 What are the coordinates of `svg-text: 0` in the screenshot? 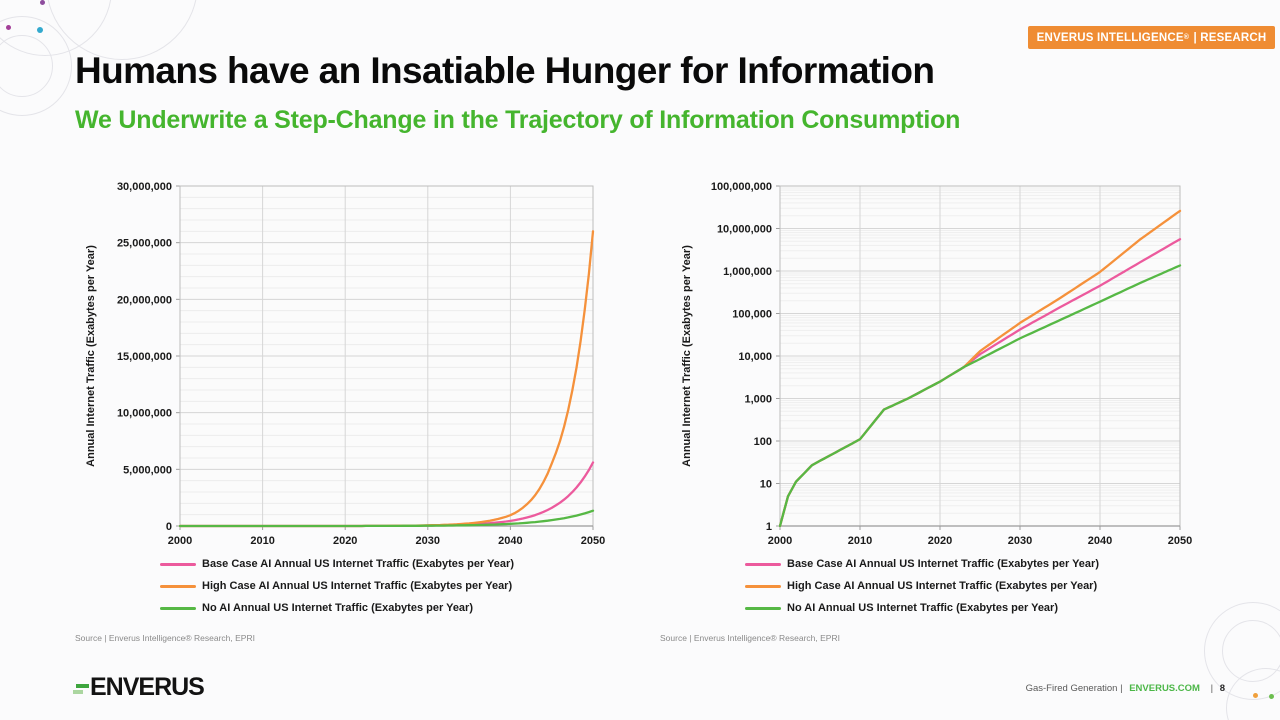 It's located at (169, 527).